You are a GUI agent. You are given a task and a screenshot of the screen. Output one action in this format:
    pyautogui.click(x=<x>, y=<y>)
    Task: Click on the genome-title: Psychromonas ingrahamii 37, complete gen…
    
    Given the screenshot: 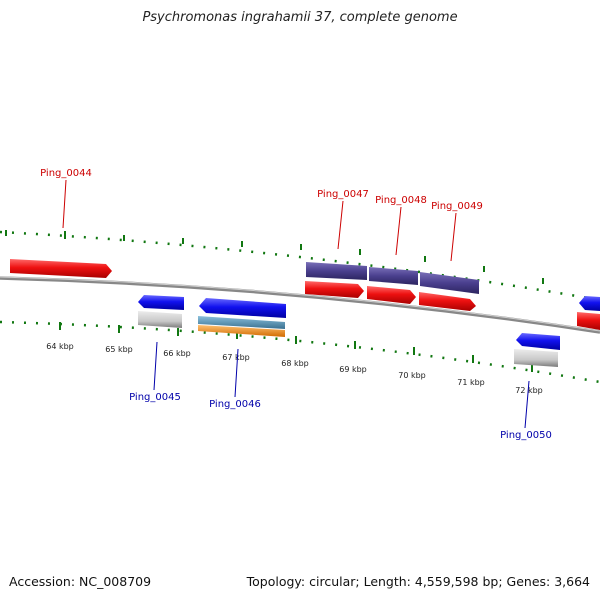 What is the action you would take?
    pyautogui.click(x=300, y=17)
    